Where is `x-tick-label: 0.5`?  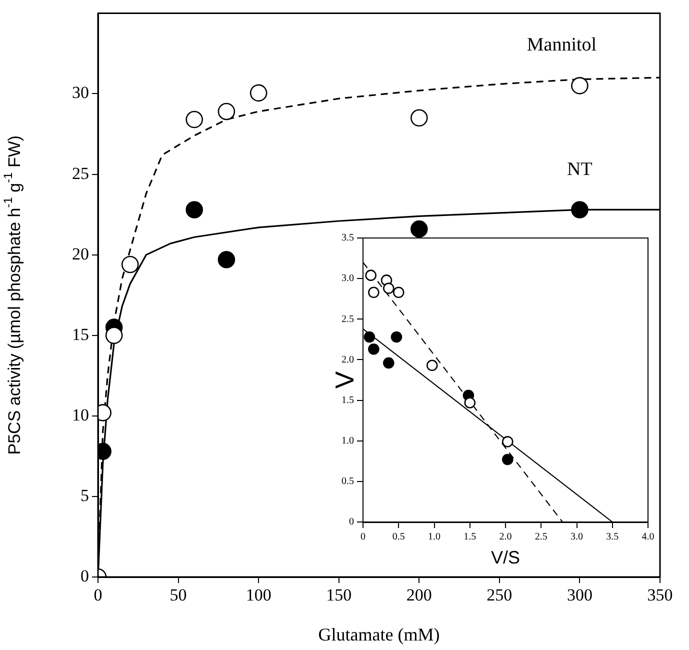
x-tick-label: 0.5 is located at coordinates (398, 537).